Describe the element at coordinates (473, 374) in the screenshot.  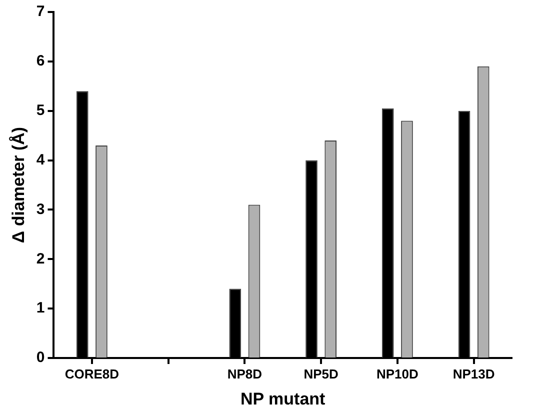
I see `x-tick-label: NP13D` at that location.